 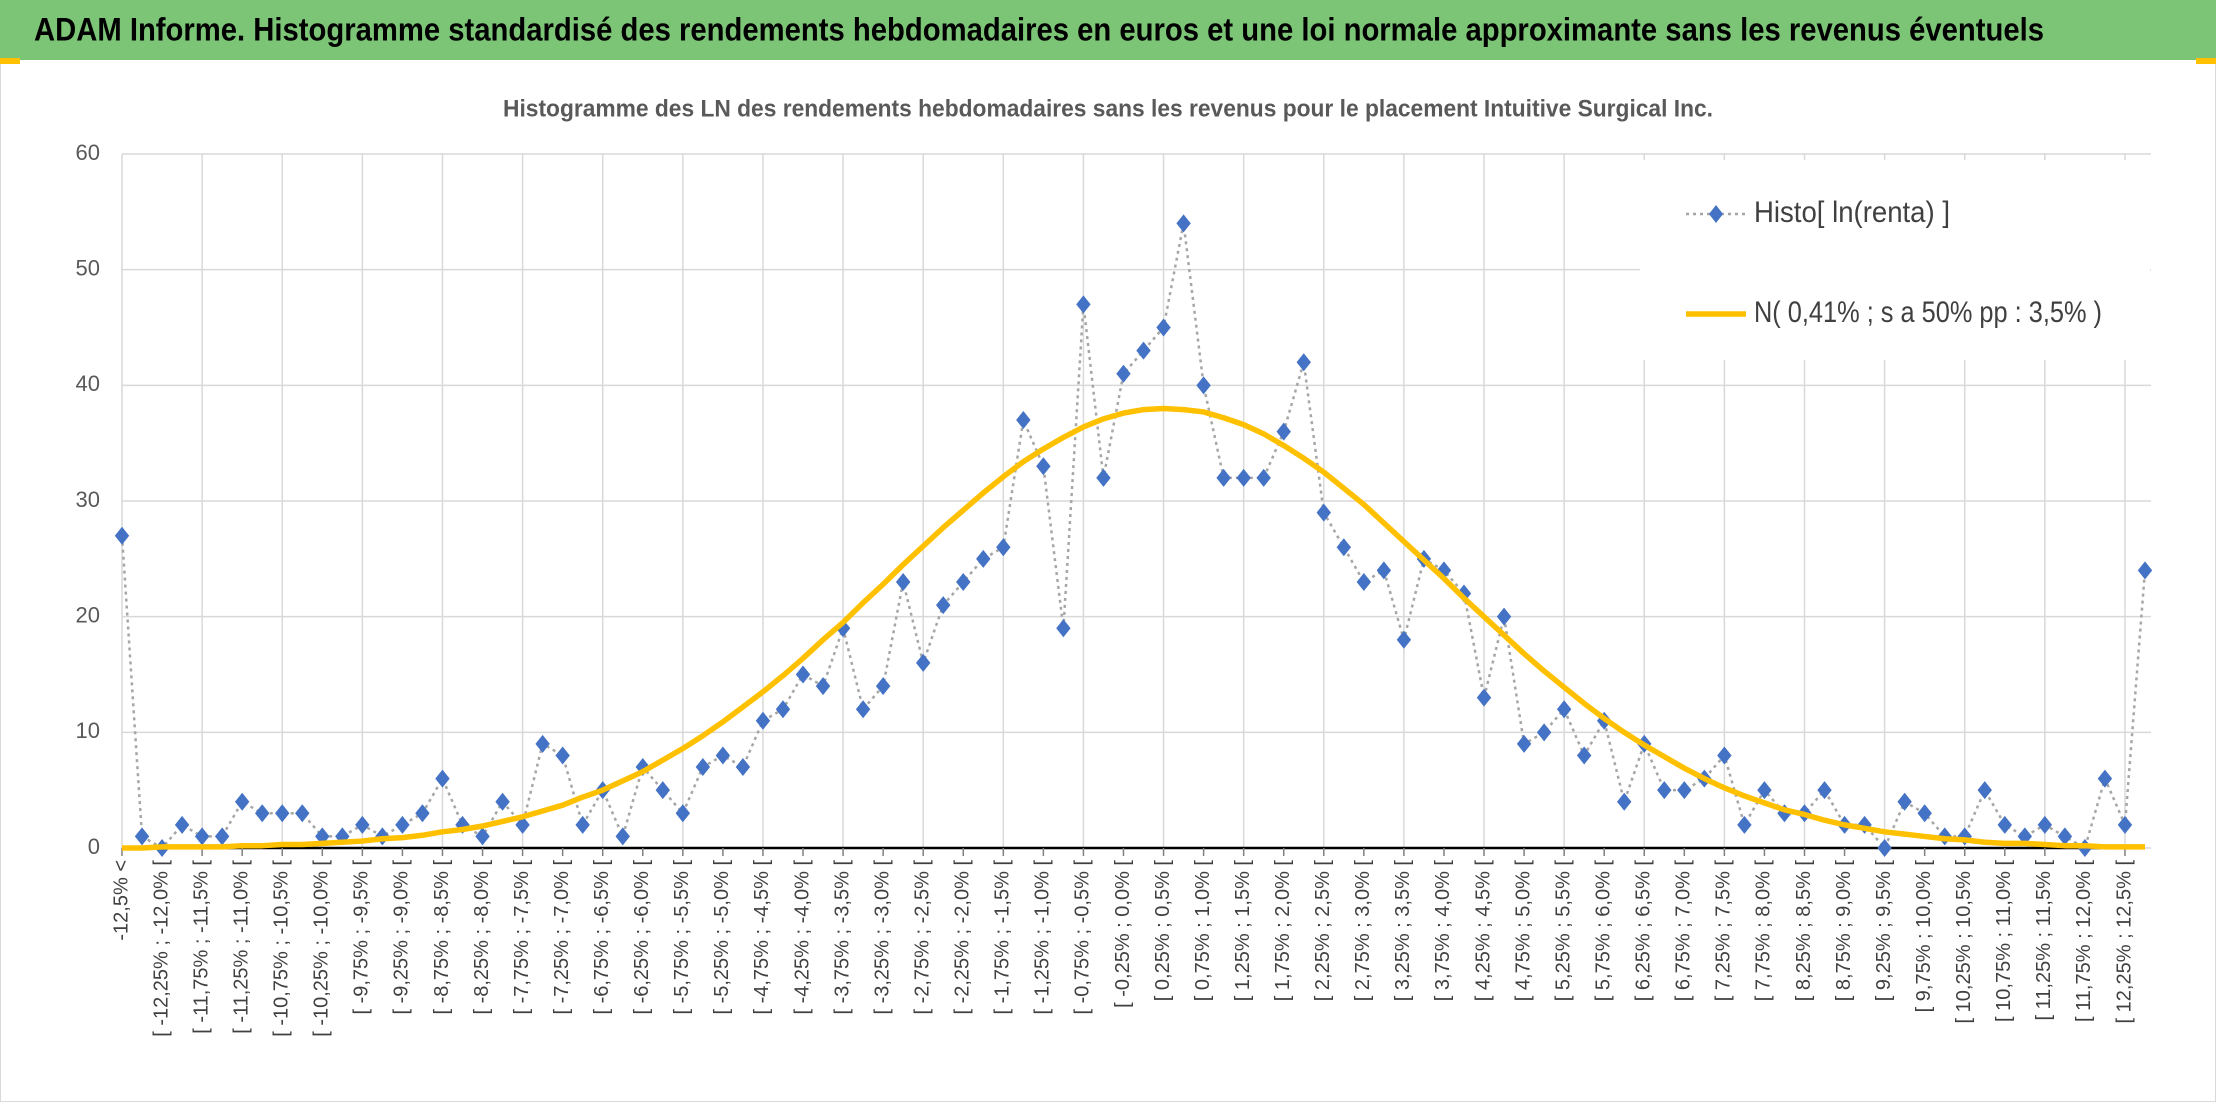 I want to click on x-tick-label: [ -2,25% ; -2,0% [, so click(x=963, y=937).